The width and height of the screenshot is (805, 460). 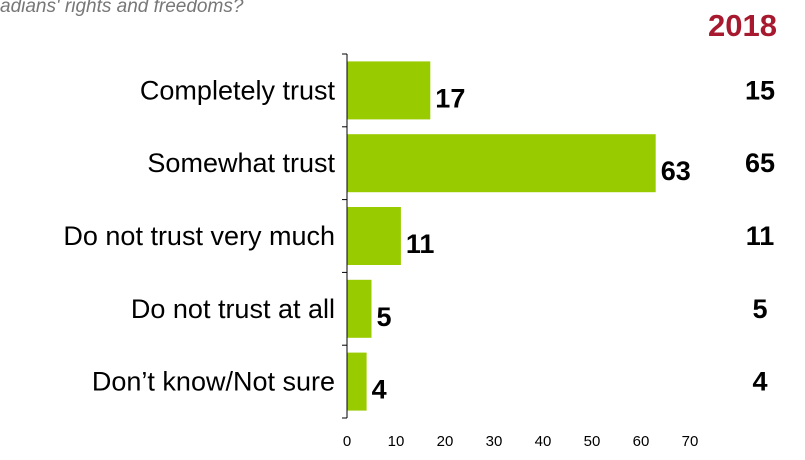 What do you see at coordinates (384, 317) in the screenshot?
I see `value-label: 5` at bounding box center [384, 317].